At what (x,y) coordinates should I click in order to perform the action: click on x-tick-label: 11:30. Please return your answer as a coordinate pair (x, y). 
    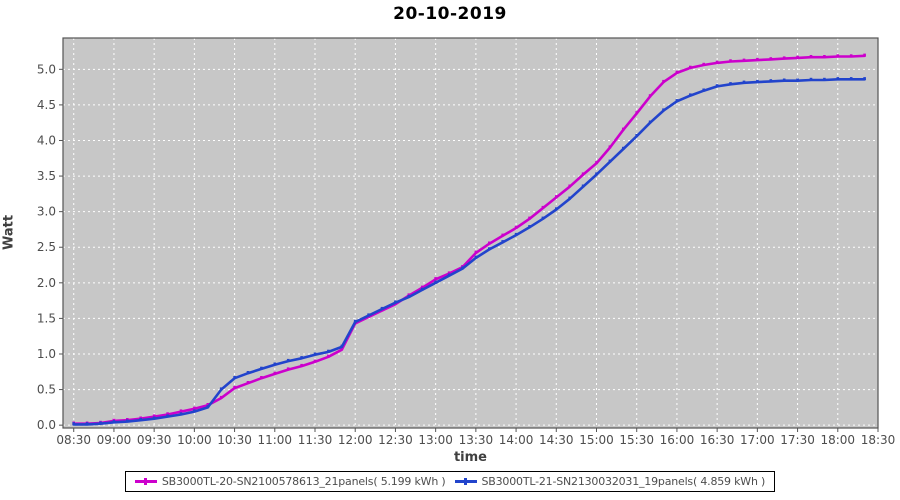
    Looking at the image, I should click on (315, 440).